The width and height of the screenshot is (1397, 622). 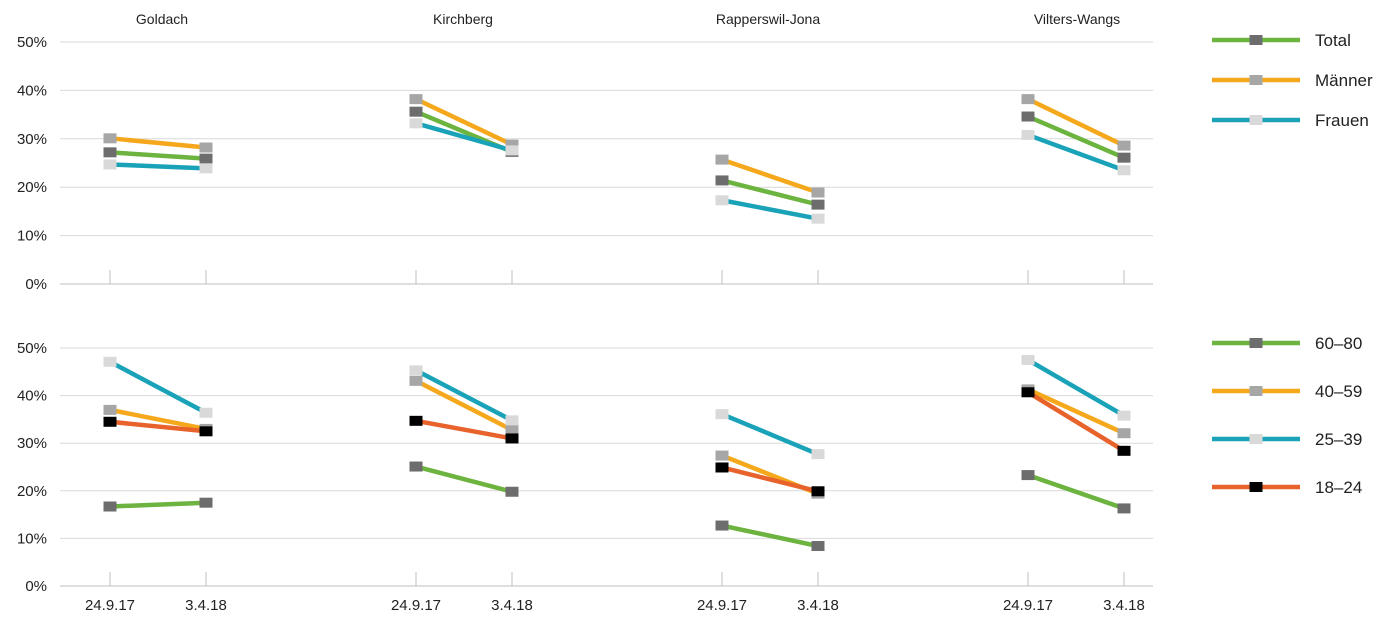 What do you see at coordinates (1338, 343) in the screenshot?
I see `legend-label: 60–80` at bounding box center [1338, 343].